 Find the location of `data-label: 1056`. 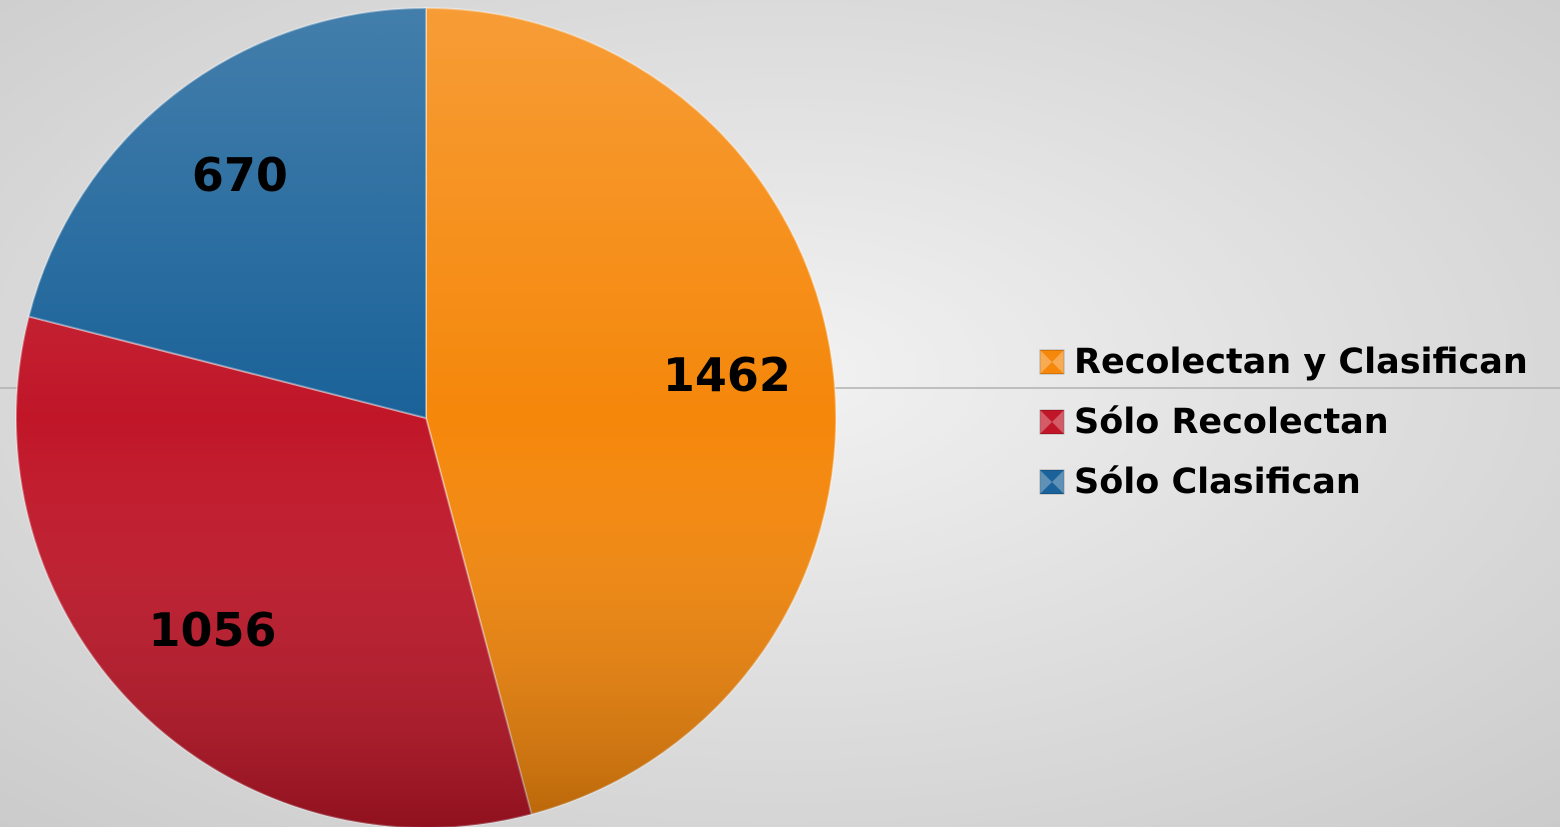

data-label: 1056 is located at coordinates (213, 630).